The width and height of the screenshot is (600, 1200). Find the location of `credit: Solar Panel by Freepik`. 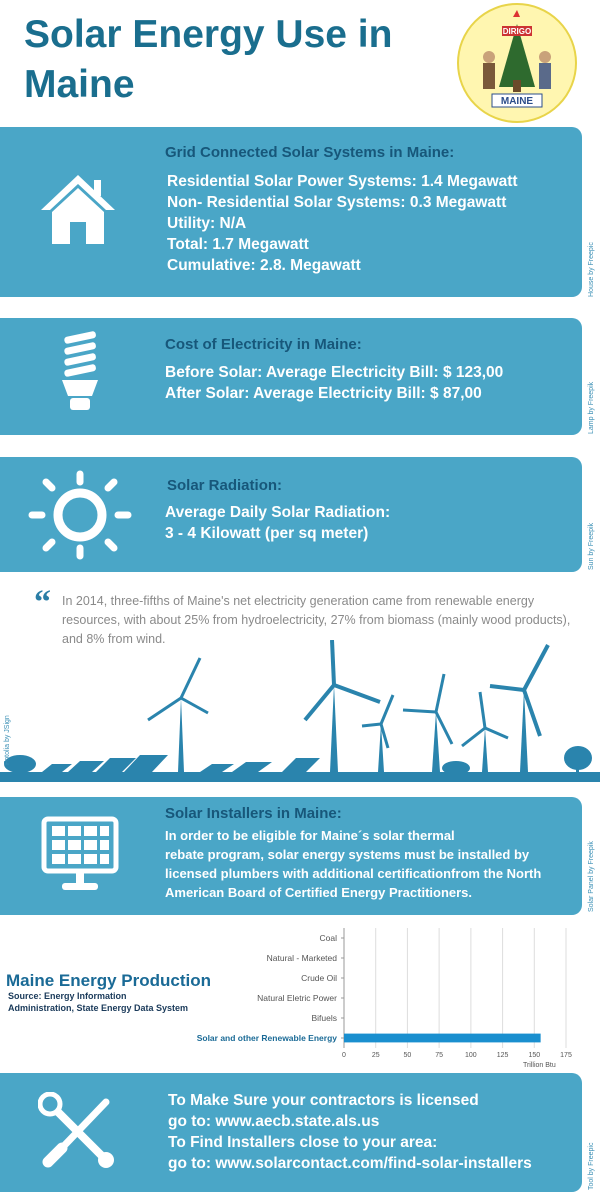

credit: Solar Panel by Freepik is located at coordinates (591, 876).